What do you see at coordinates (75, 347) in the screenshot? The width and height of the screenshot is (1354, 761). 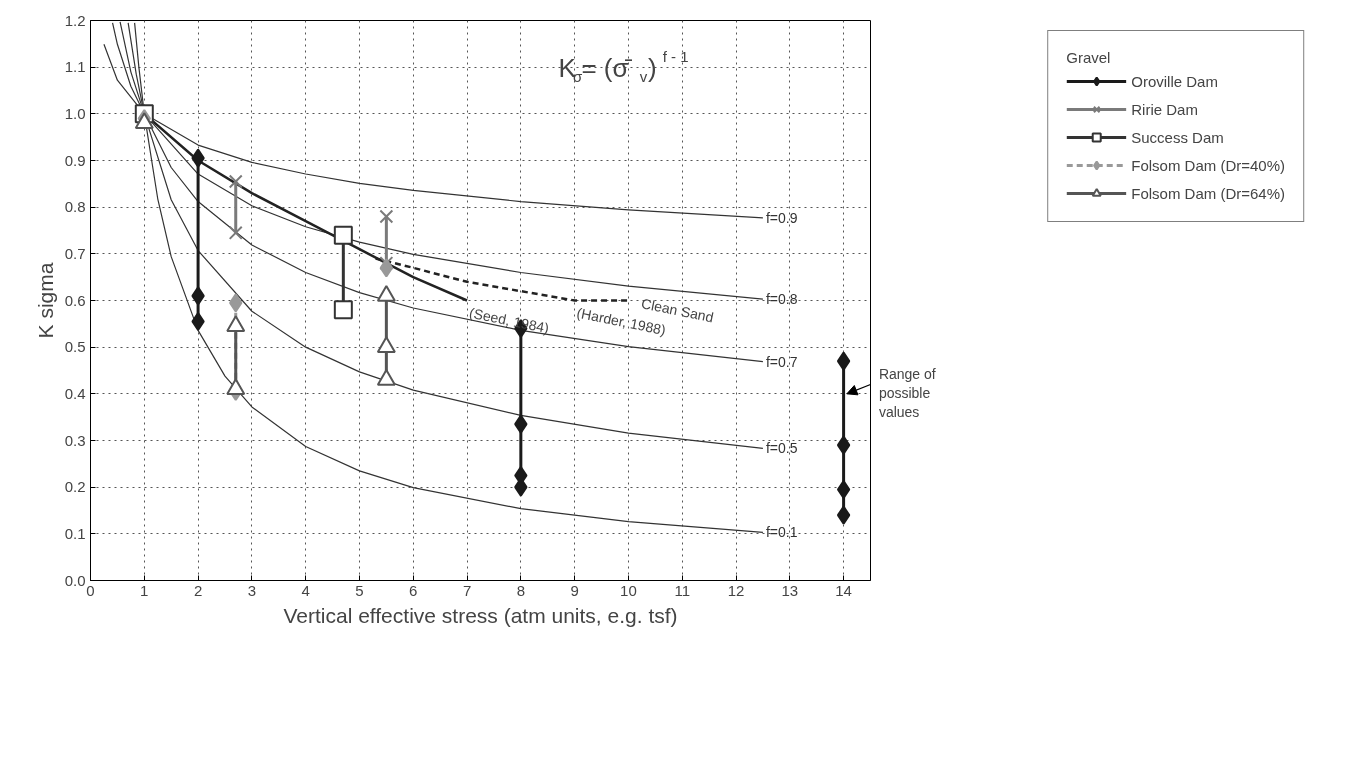 I see `y-tick-label: 0.5` at bounding box center [75, 347].